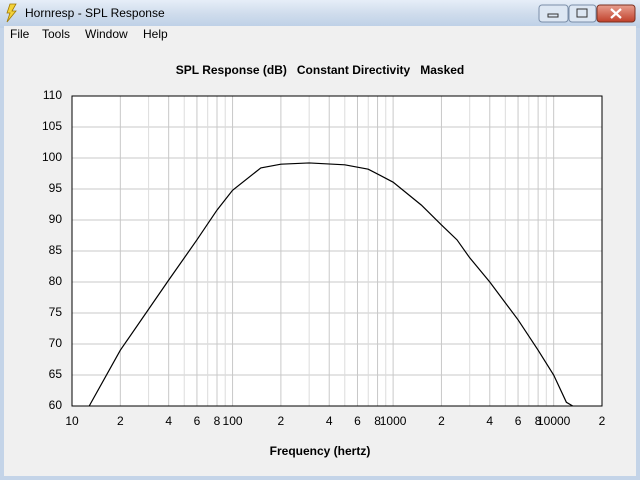 Image resolution: width=640 pixels, height=485 pixels. I want to click on app-icon, so click(11, 13).